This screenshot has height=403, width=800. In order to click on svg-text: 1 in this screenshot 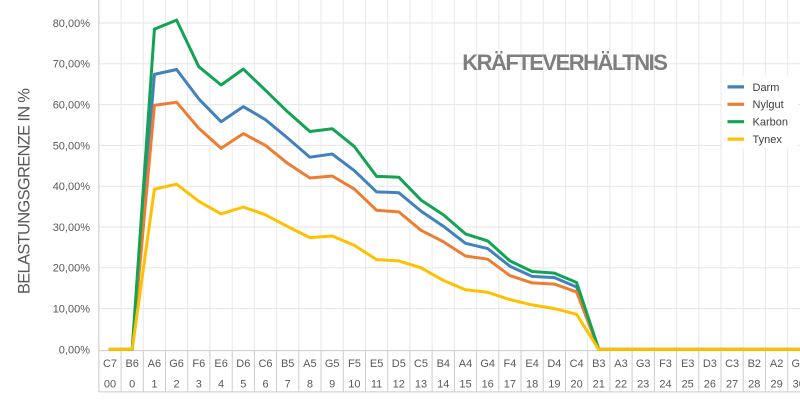, I will do `click(154, 384)`.